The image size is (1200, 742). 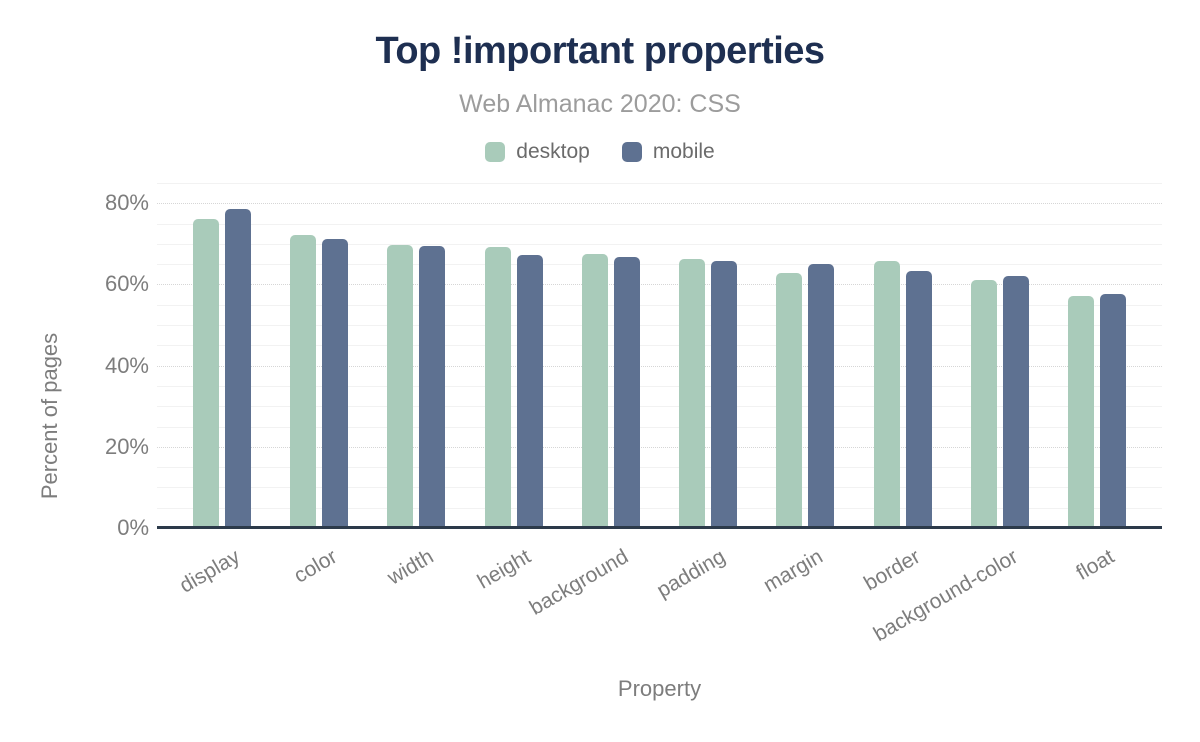 What do you see at coordinates (805, 355) in the screenshot?
I see `bar-group-margin` at bounding box center [805, 355].